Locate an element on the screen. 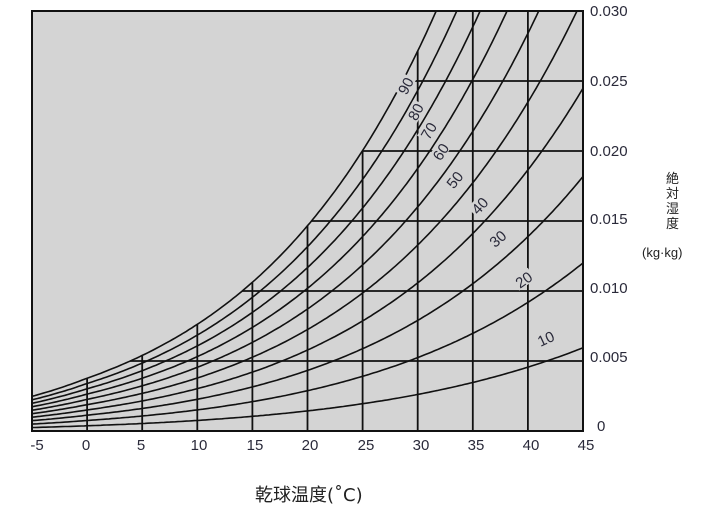  x-tick: 30 is located at coordinates (421, 445).